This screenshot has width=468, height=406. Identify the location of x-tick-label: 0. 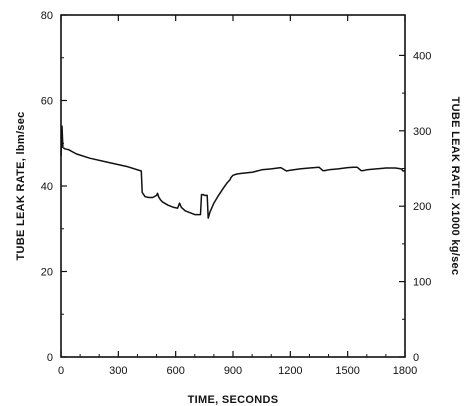
(61, 371).